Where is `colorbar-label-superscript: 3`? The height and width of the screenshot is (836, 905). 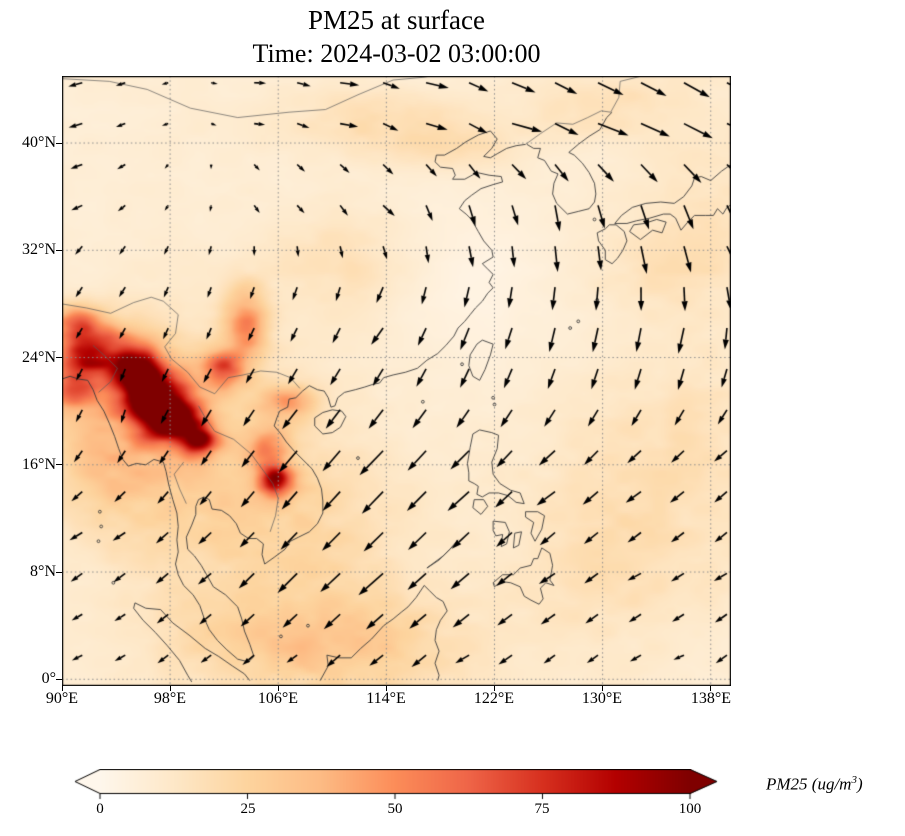 colorbar-label-superscript: 3 is located at coordinates (854, 780).